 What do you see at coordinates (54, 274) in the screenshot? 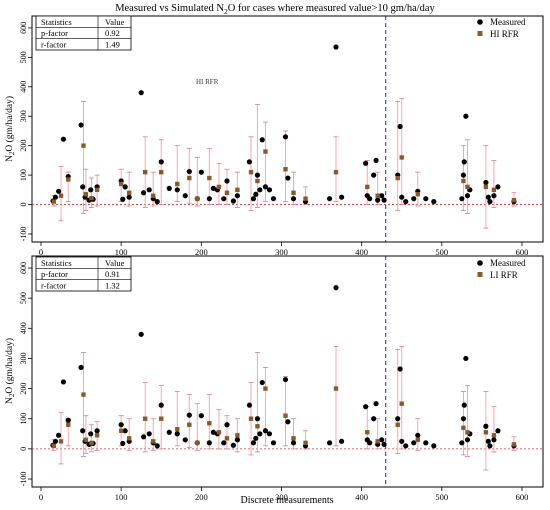
I see `stats-row-label: p-factor` at bounding box center [54, 274].